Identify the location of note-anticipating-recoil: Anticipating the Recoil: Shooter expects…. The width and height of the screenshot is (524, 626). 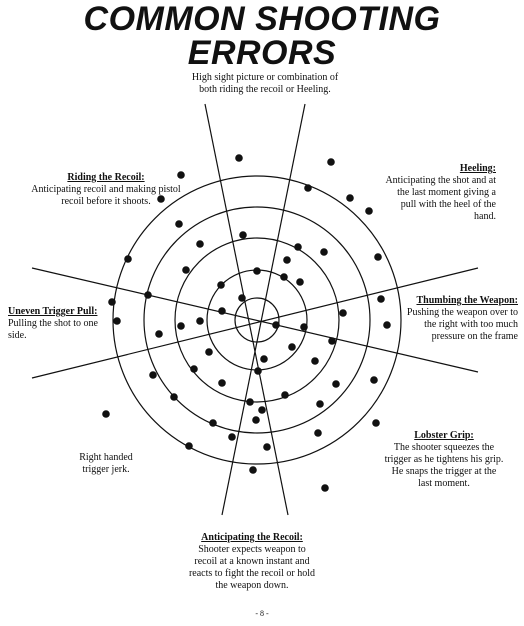
(252, 562).